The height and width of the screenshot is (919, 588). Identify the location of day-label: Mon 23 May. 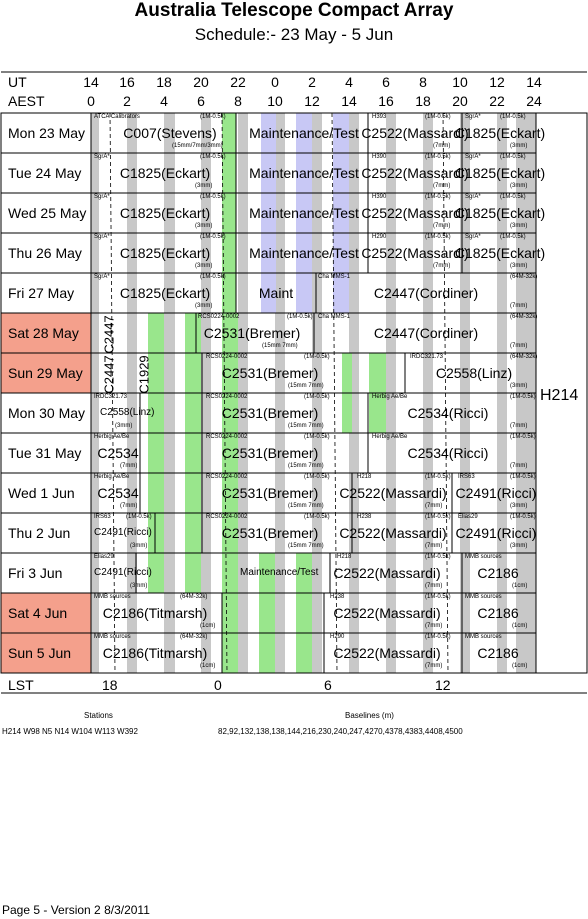
(47, 133).